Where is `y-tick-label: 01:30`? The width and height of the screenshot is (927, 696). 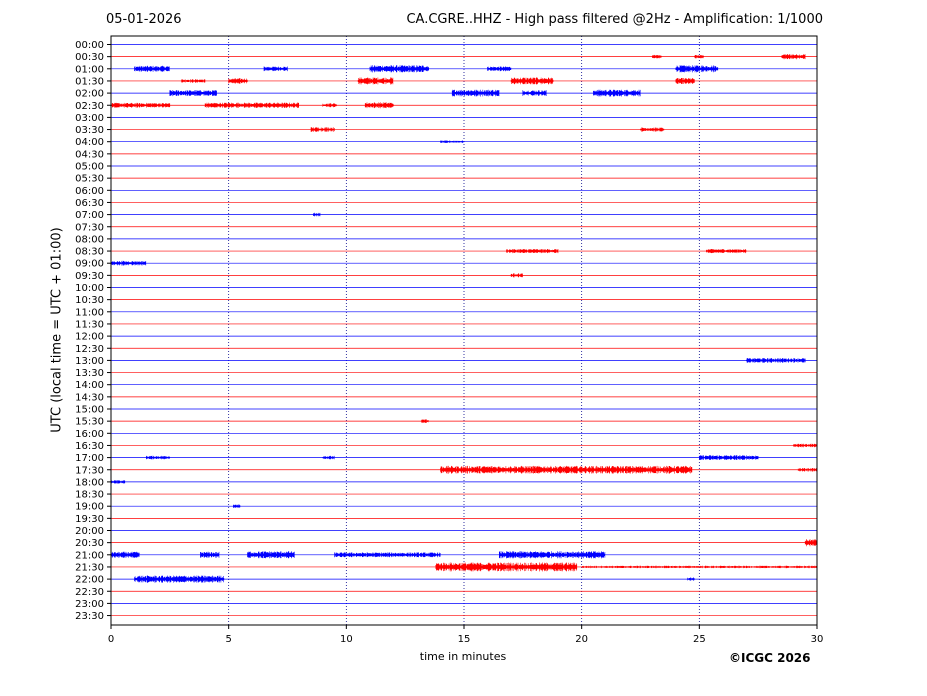
y-tick-label: 01:30 is located at coordinates (89, 81).